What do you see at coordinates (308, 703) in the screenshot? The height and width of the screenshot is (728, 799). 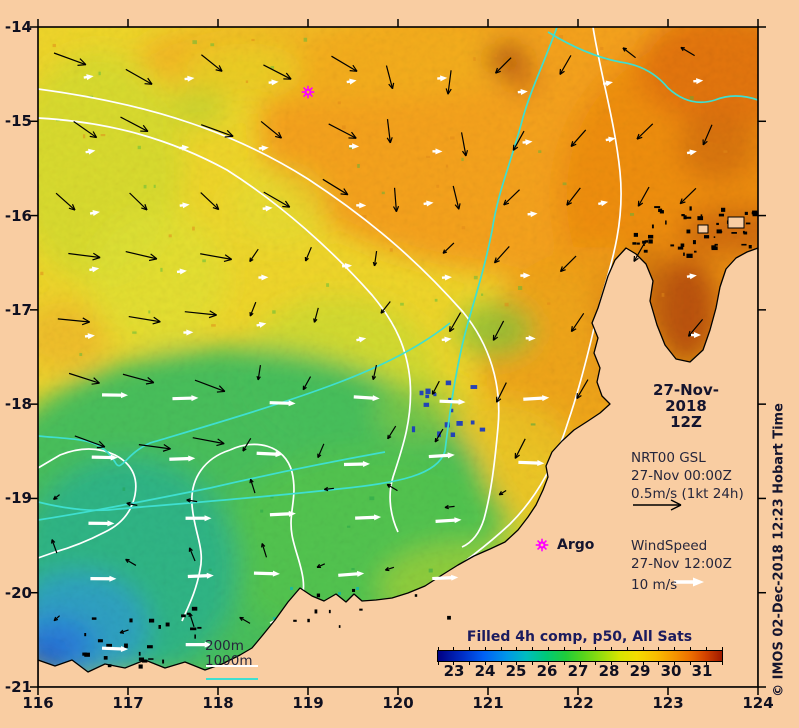 I see `x-axis-label: 119` at bounding box center [308, 703].